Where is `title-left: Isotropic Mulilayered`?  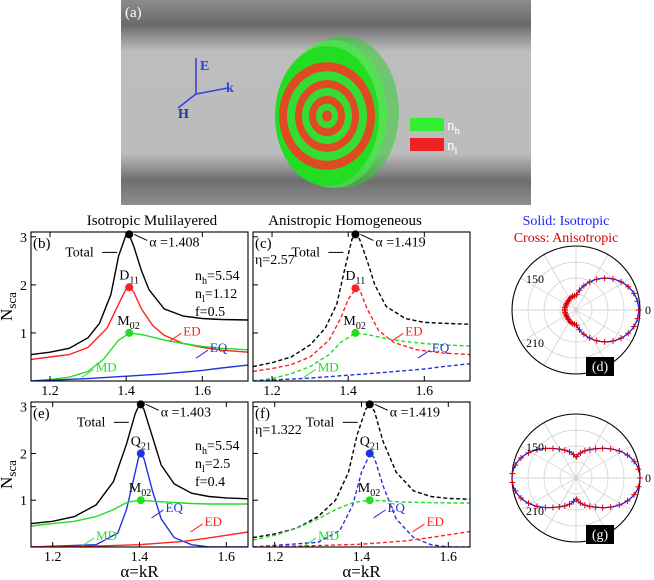 title-left: Isotropic Mulilayered is located at coordinates (152, 221).